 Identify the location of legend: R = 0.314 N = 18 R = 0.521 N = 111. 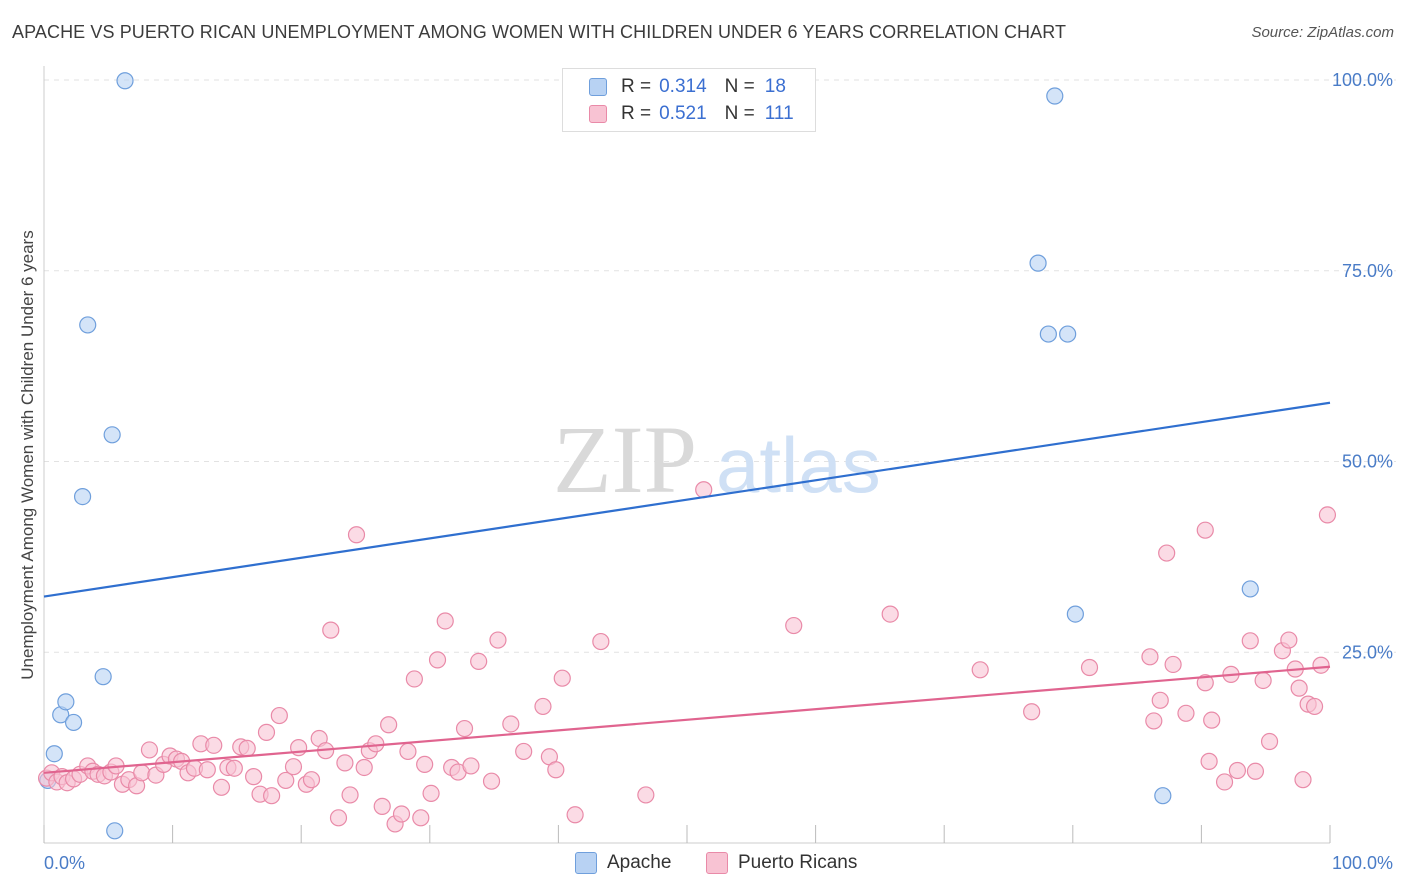
(689, 100).